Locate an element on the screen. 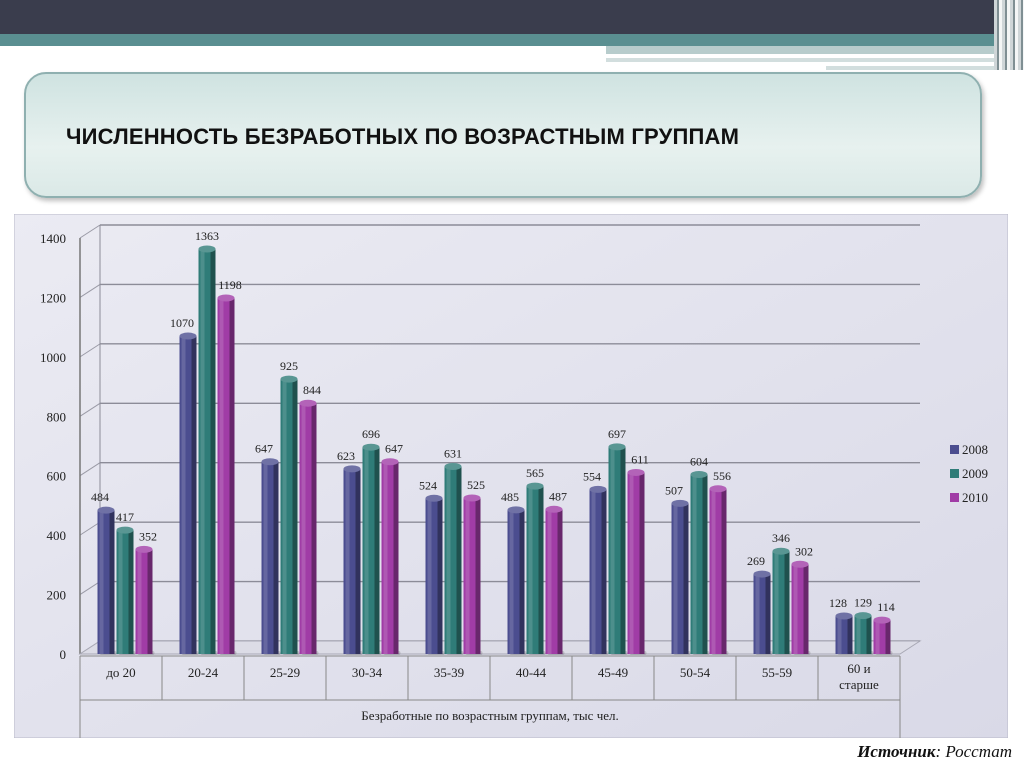 This screenshot has width=1024, height=768. x-tick-label: до 20 is located at coordinates (120, 672).